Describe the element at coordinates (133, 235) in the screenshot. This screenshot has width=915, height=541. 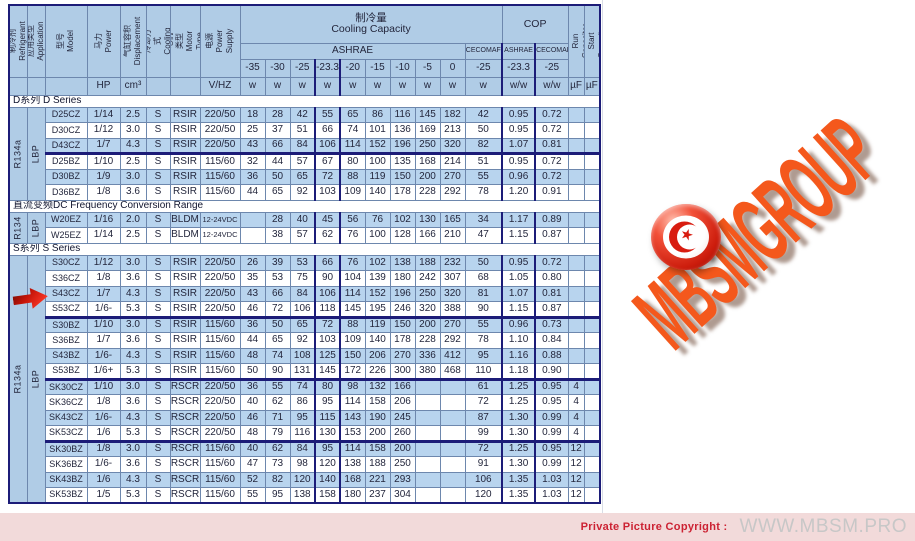
I see `value-cell: 2.5` at that location.